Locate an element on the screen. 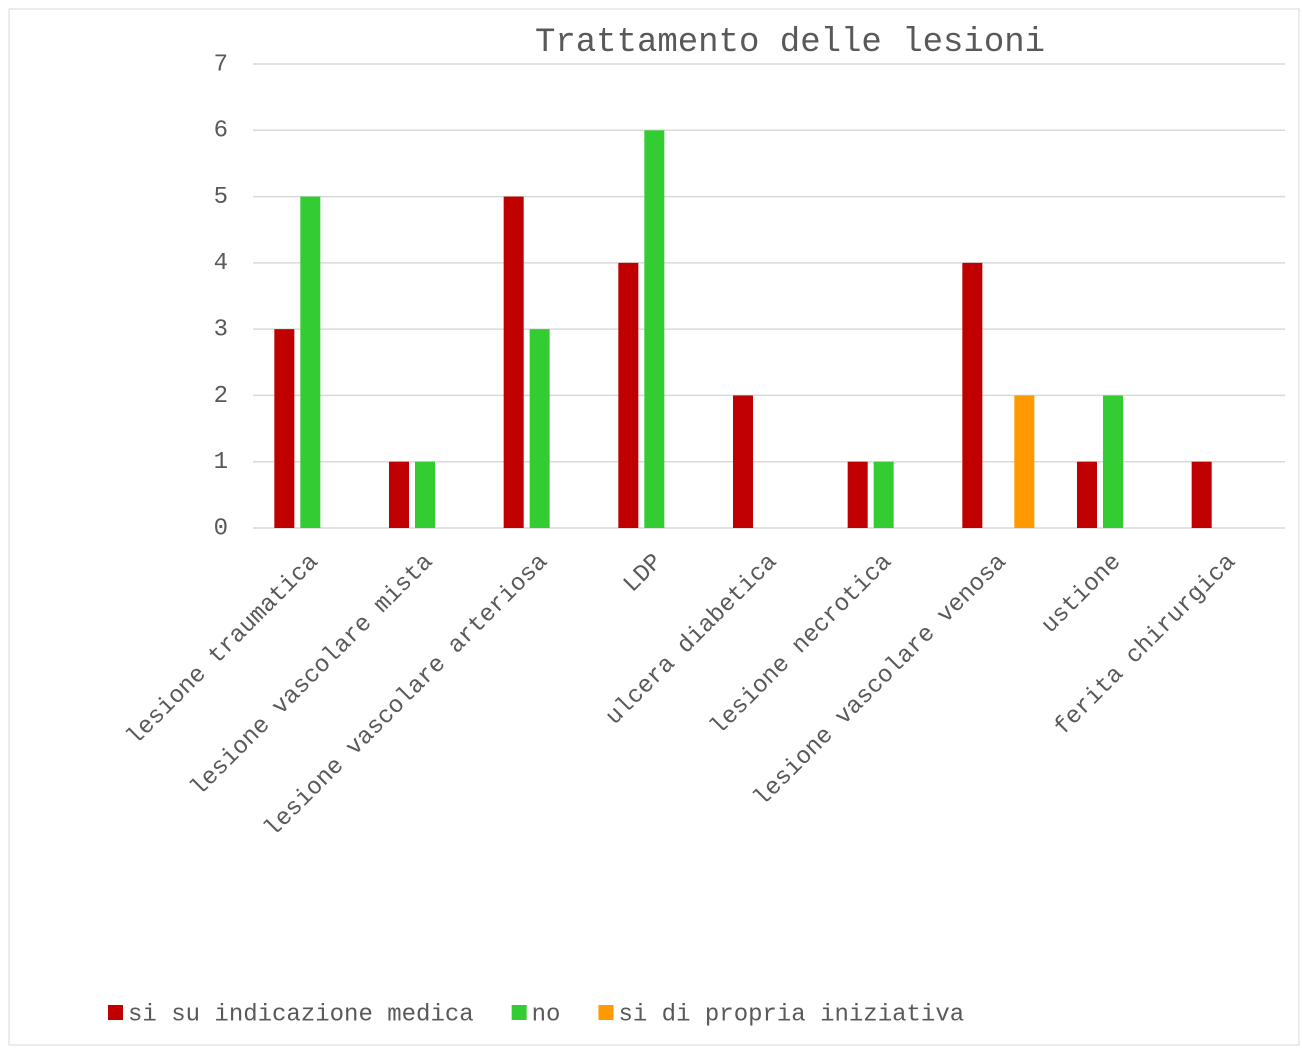  legend-label: no is located at coordinates (546, 1014).